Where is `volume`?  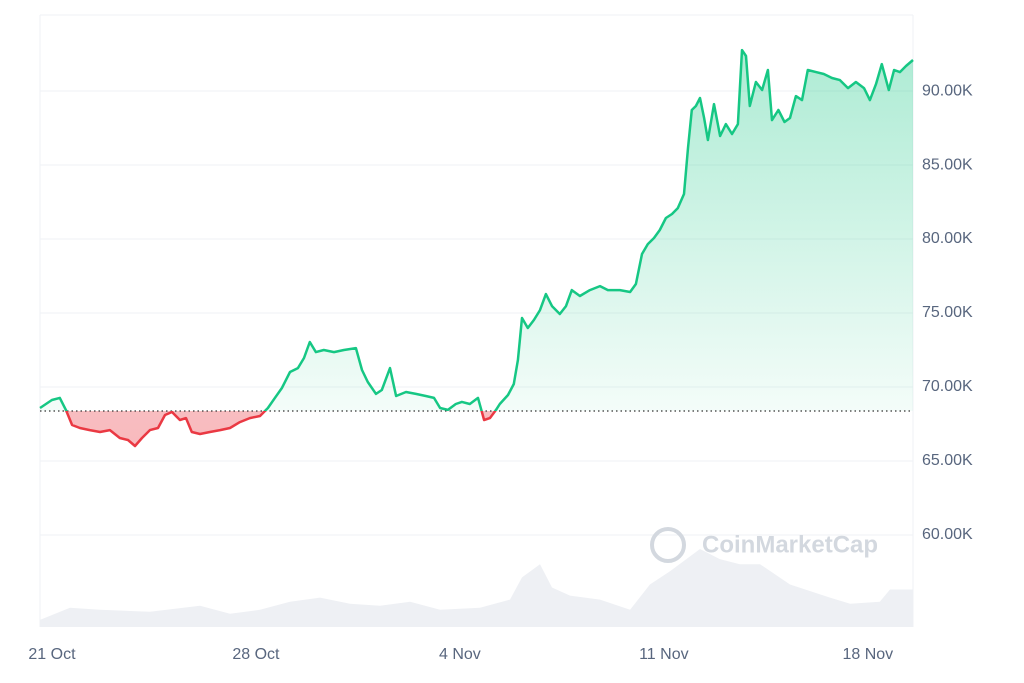 volume is located at coordinates (476, 588).